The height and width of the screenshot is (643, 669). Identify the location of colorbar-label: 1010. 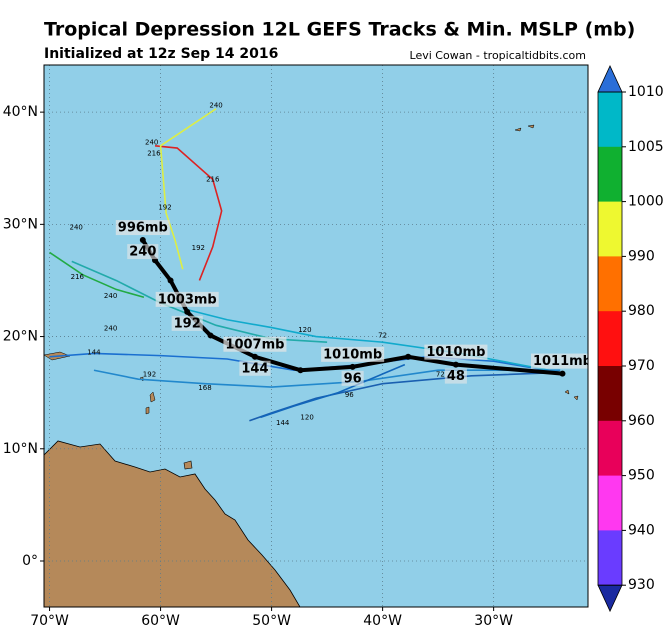
(646, 92).